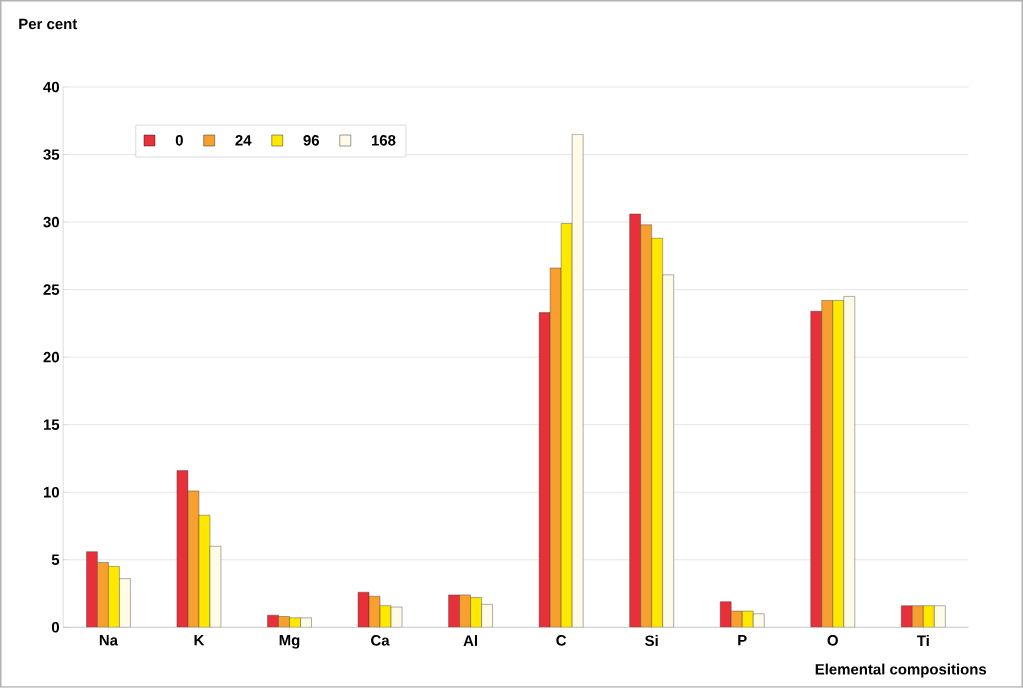 This screenshot has height=688, width=1023. I want to click on y-tick-label: 10, so click(51, 492).